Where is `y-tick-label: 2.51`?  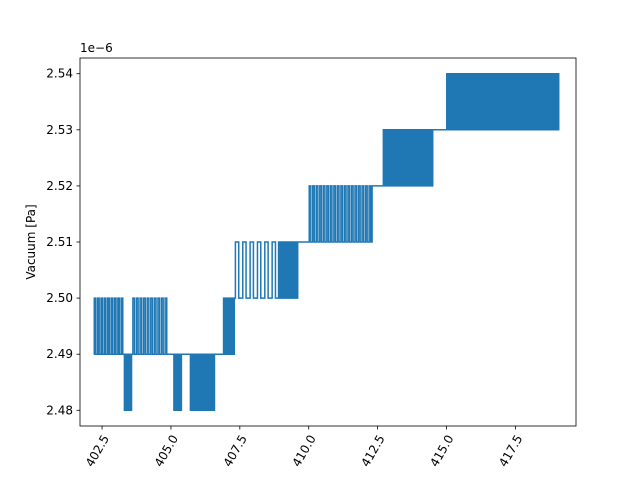 y-tick-label: 2.51 is located at coordinates (59, 242).